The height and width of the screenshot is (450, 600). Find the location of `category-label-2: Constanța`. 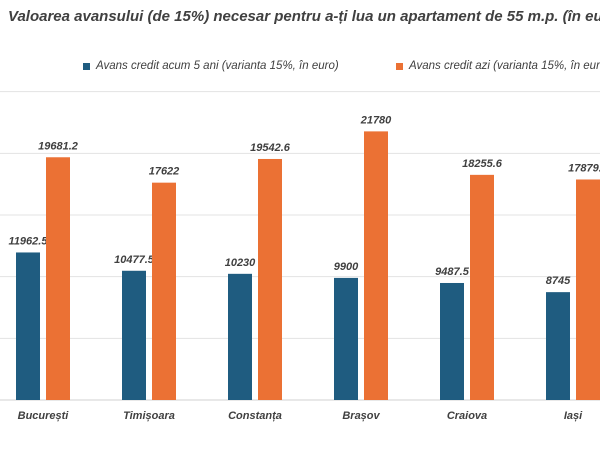

category-label-2: Constanța is located at coordinates (255, 416).